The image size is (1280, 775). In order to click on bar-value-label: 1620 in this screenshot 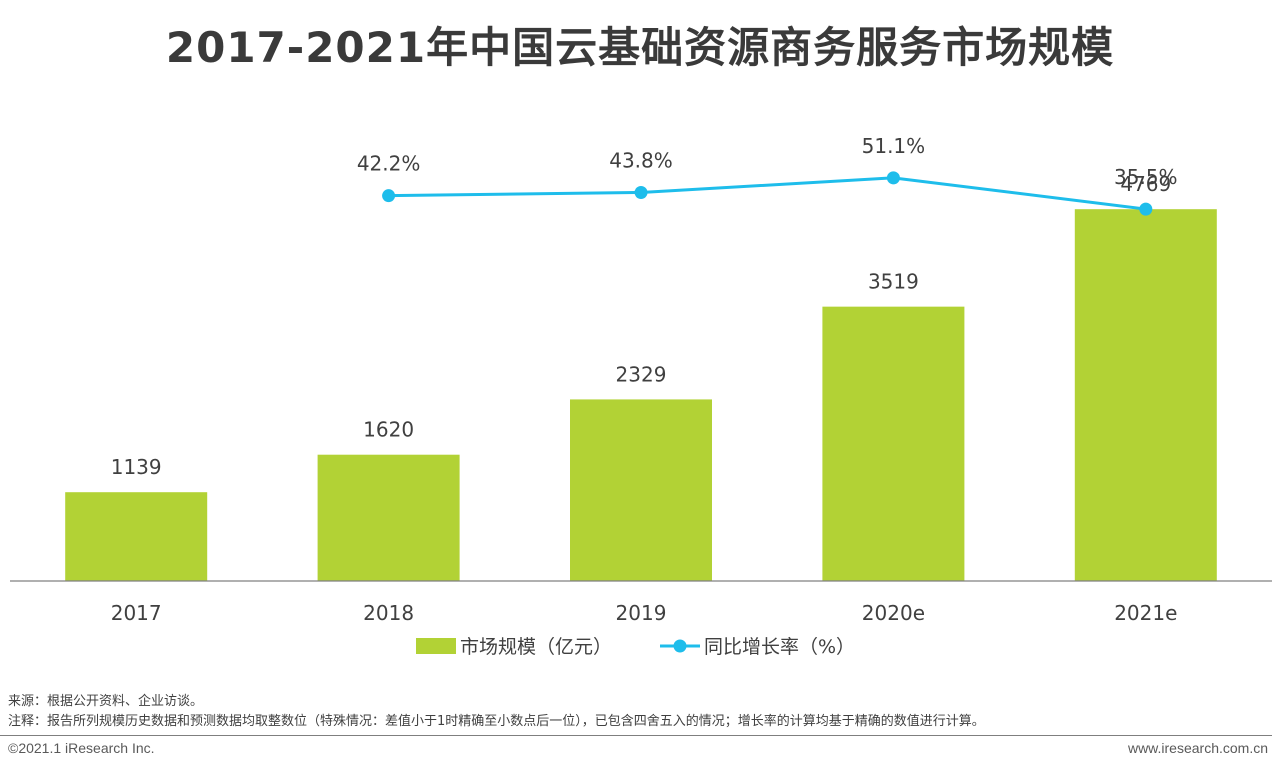, I will do `click(388, 430)`.